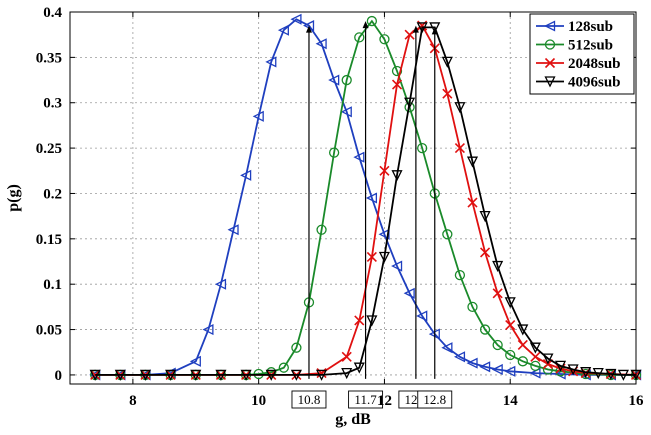 The height and width of the screenshot is (435, 651). What do you see at coordinates (590, 46) in the screenshot?
I see `legend-label: 512sub` at bounding box center [590, 46].